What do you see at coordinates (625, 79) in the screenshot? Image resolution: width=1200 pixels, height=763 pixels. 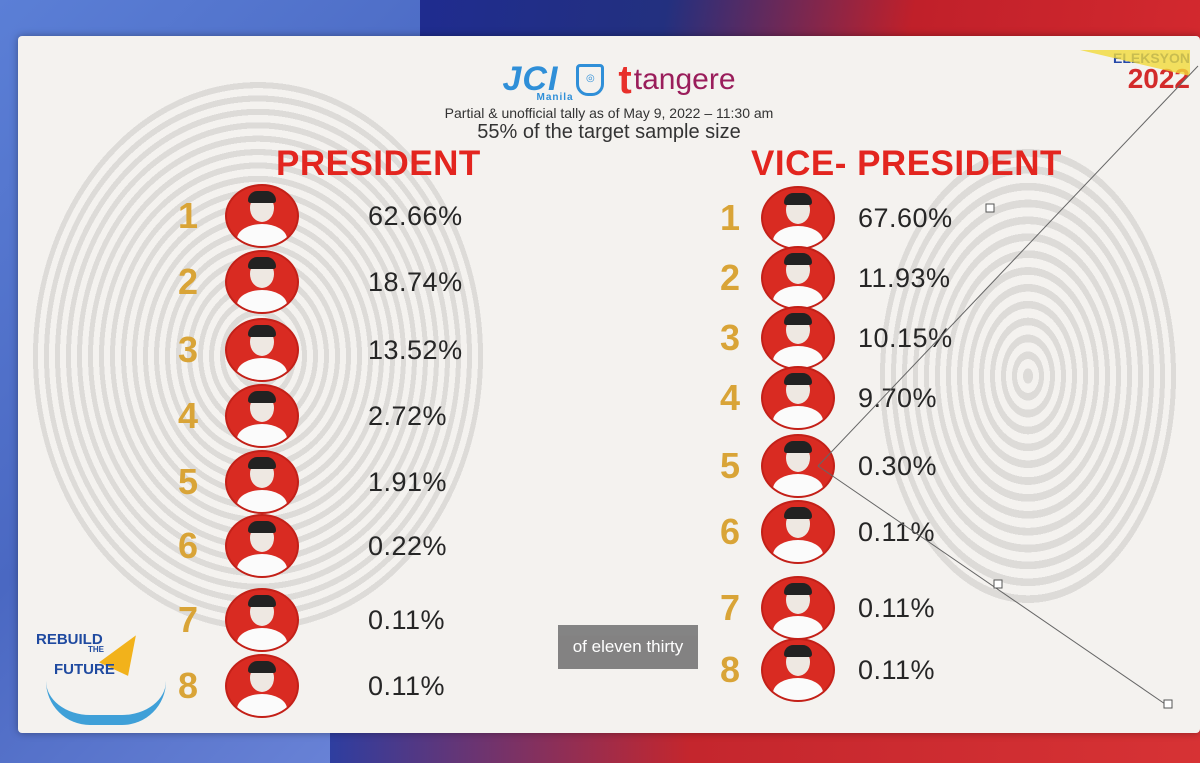 I see `tangere-mark: t` at bounding box center [625, 79].